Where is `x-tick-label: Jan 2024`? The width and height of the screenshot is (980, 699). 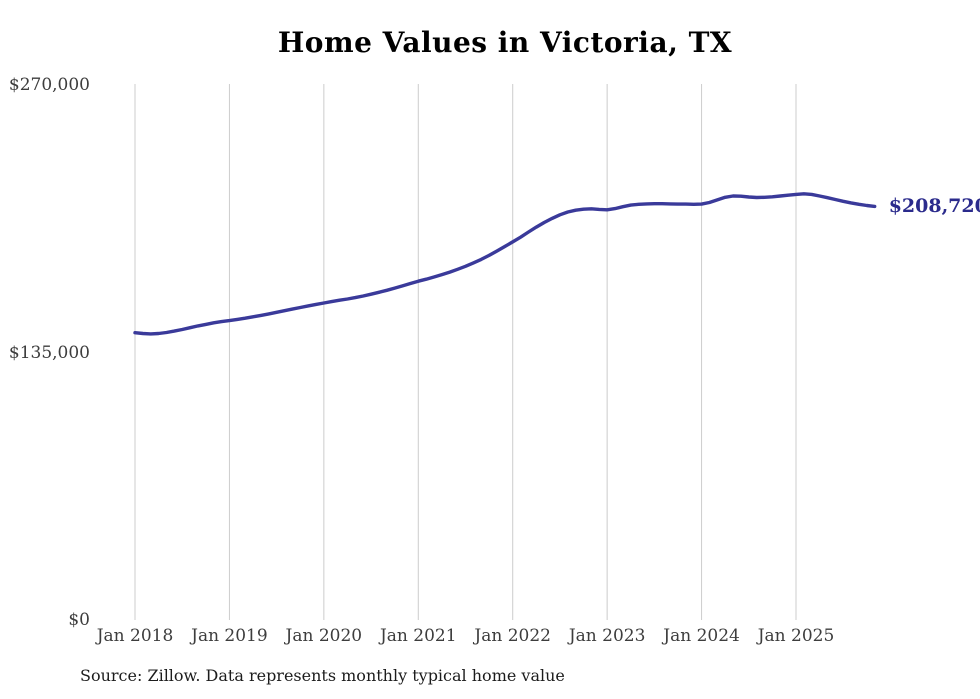 x-tick-label: Jan 2024 is located at coordinates (701, 636).